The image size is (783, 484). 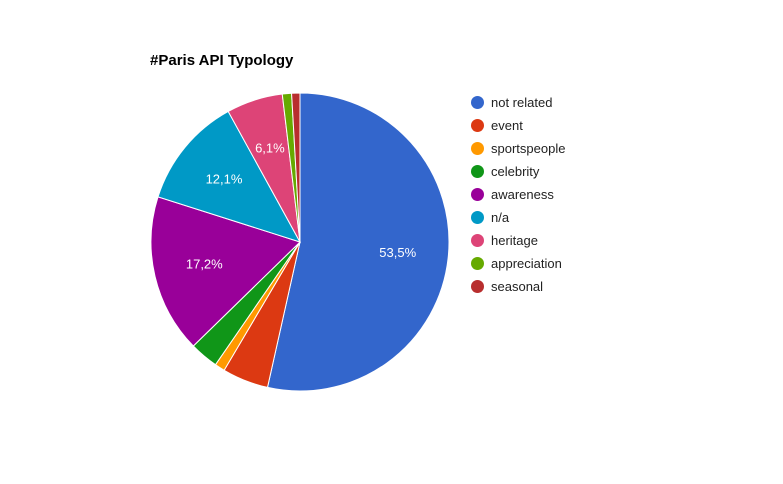 I want to click on legend-item-appreciation: appreciation, so click(x=518, y=263).